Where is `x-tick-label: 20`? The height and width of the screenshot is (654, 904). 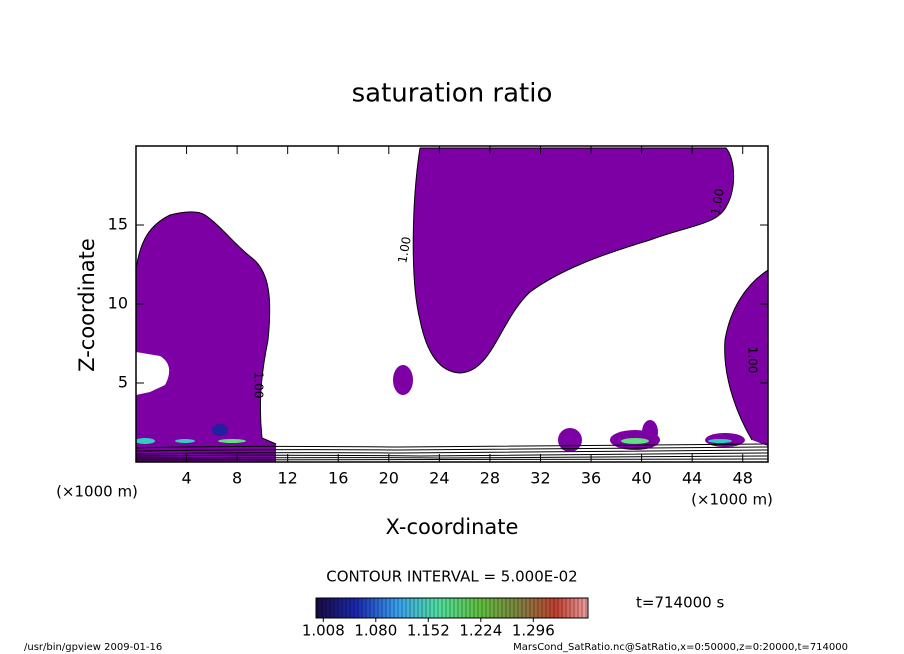
x-tick-label: 20 is located at coordinates (389, 478).